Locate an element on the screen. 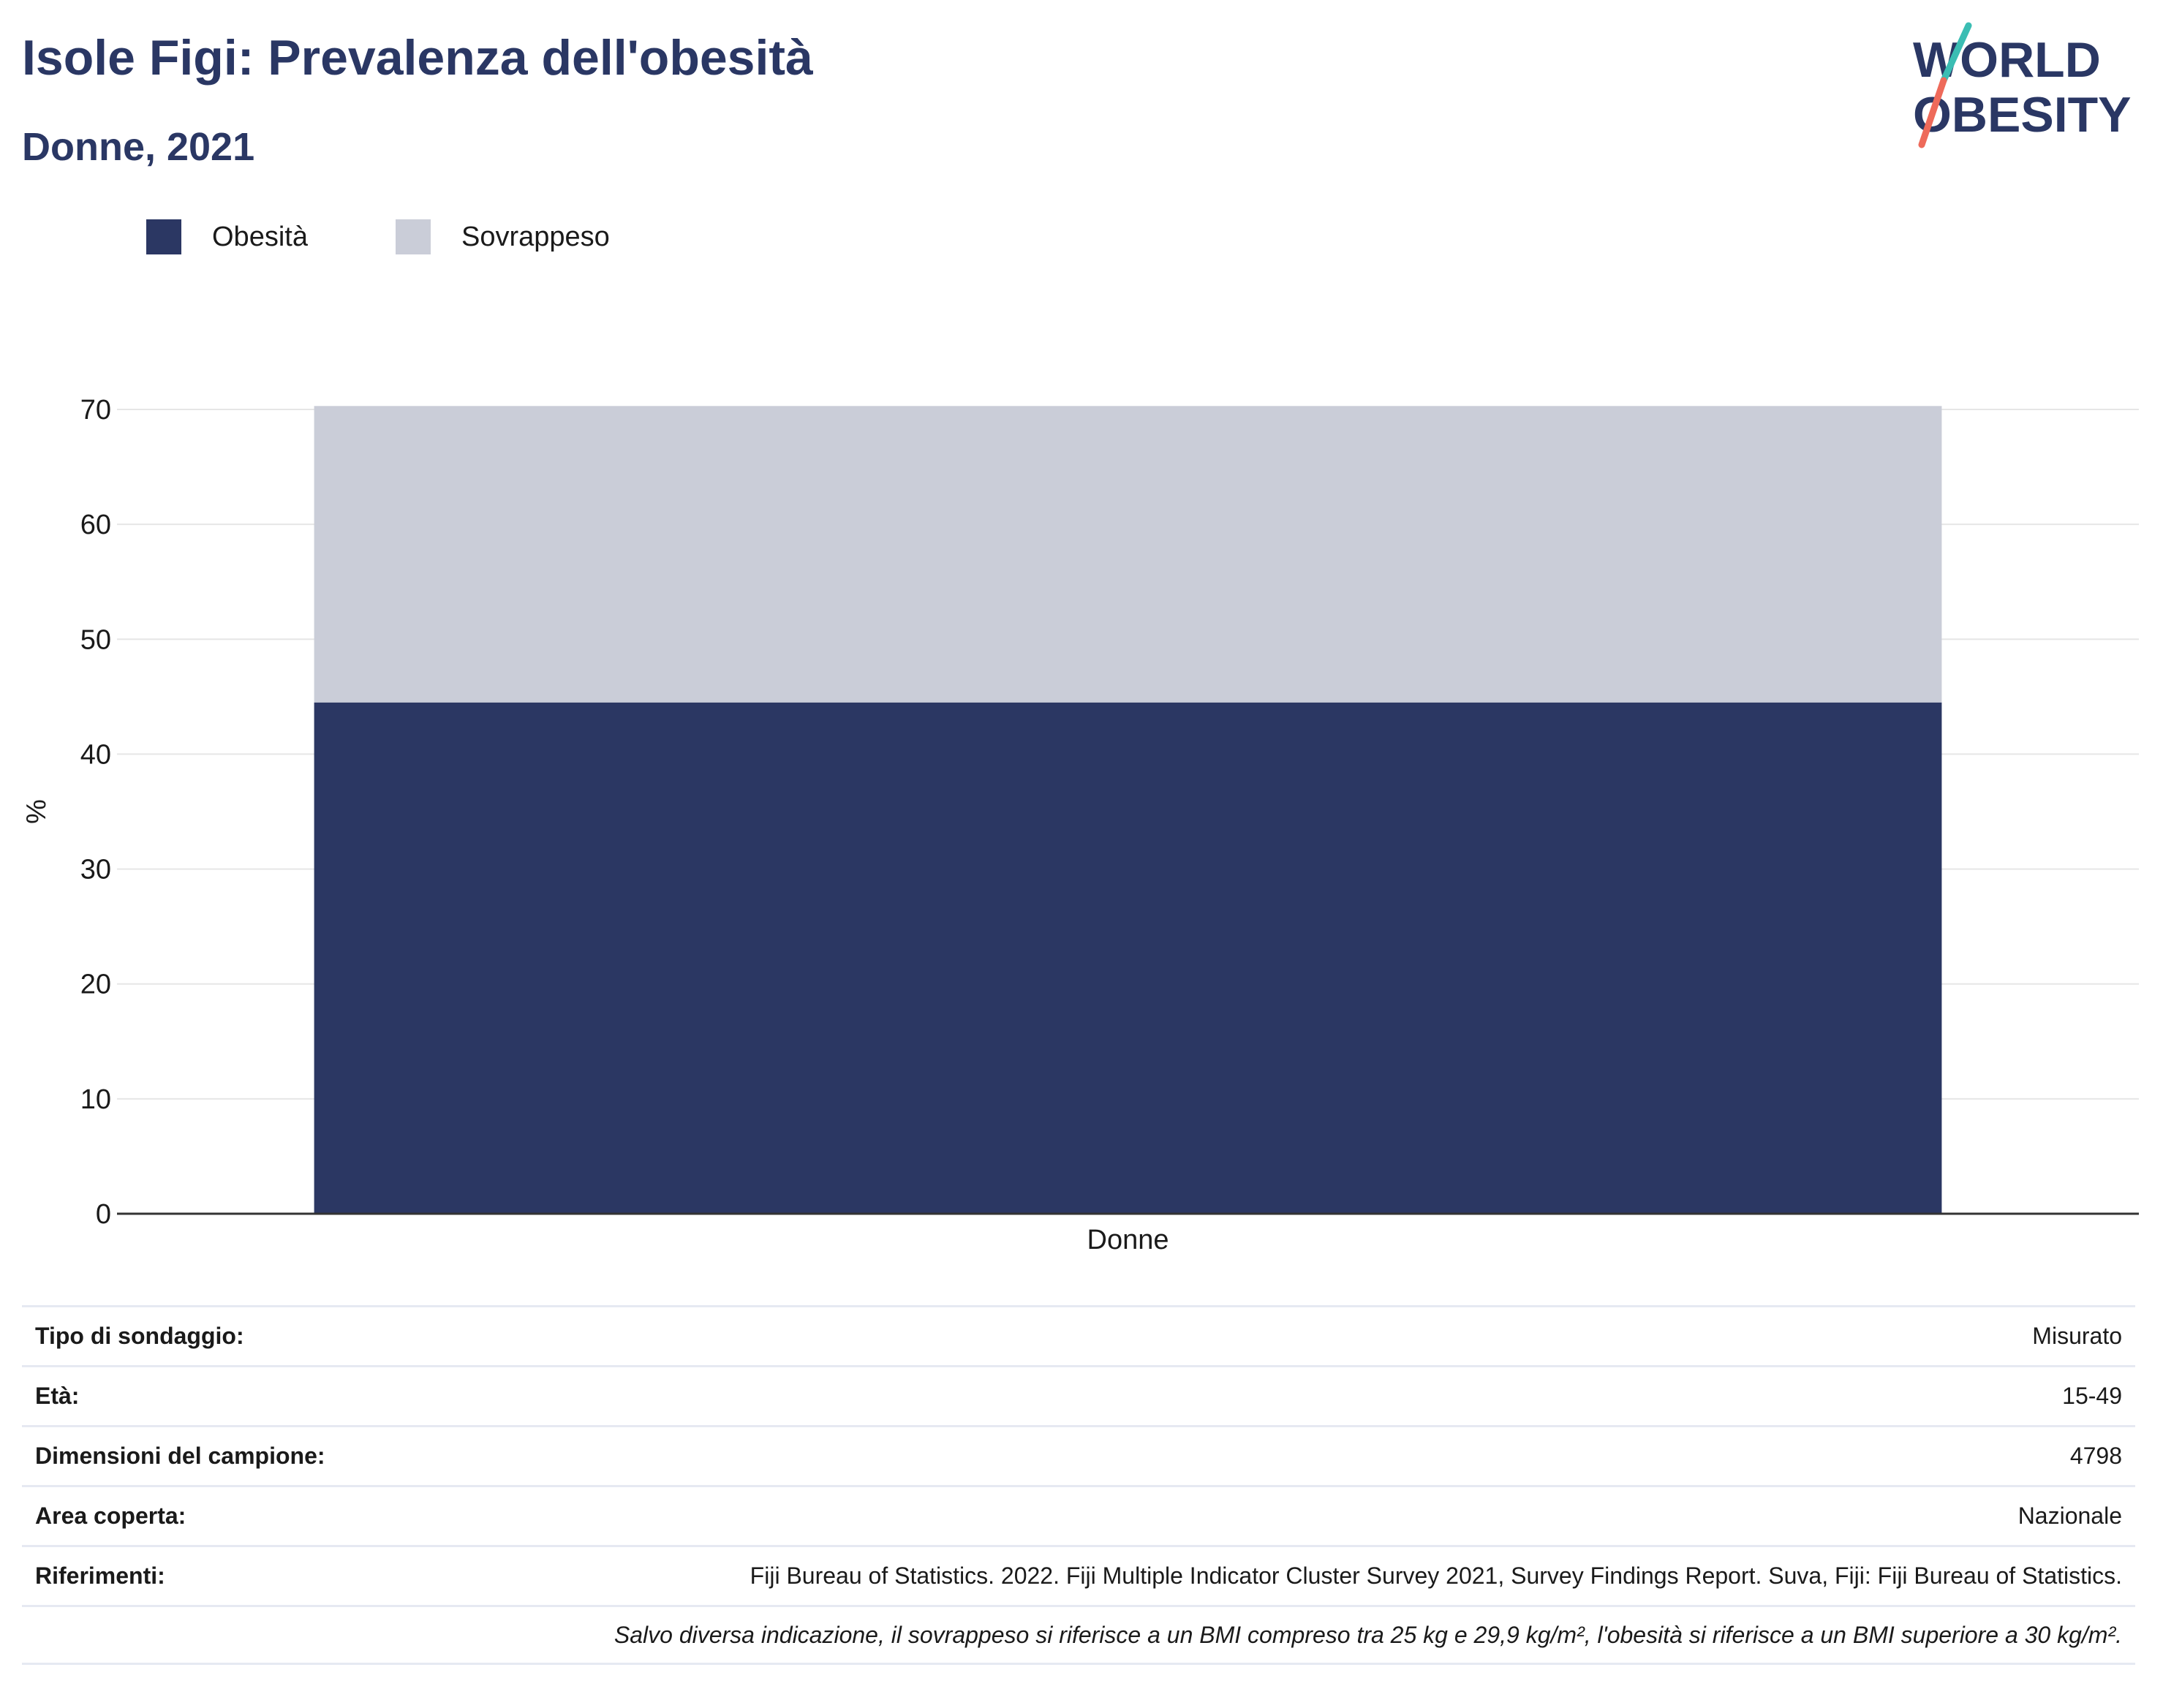  legend-item-overweight: Sovrappeso is located at coordinates (503, 236).